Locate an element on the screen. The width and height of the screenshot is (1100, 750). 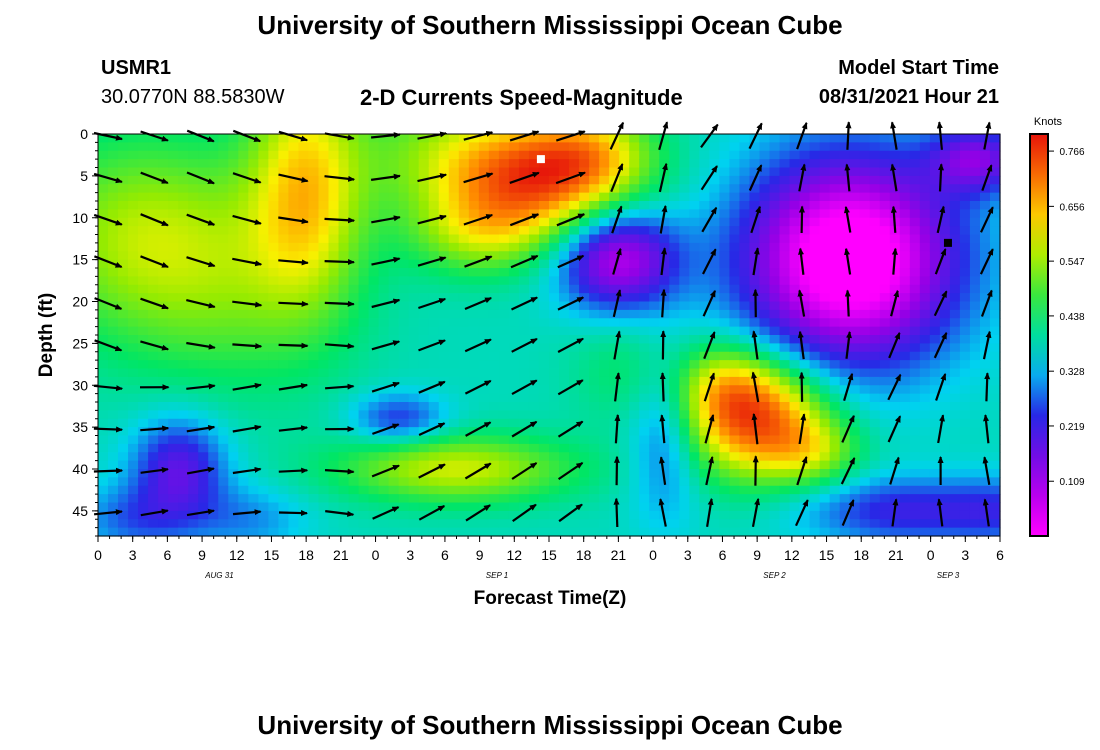
y-axis-label: Depth (ft) is located at coordinates (46, 335).